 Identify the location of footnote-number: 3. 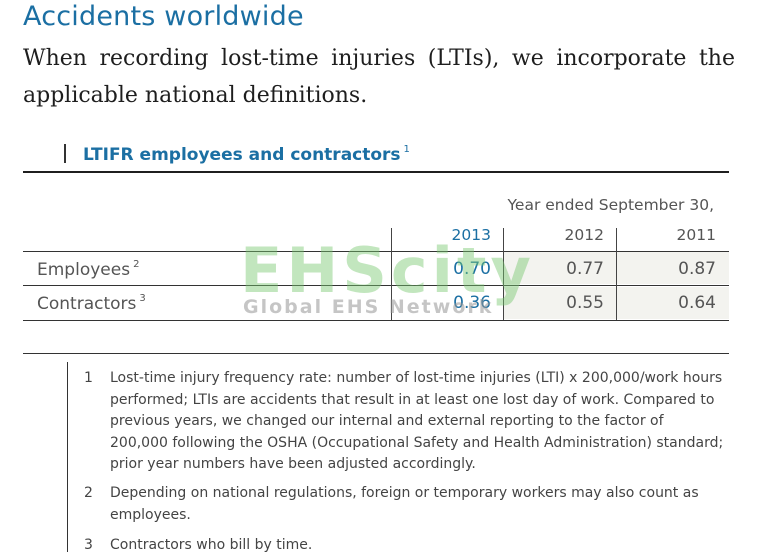
(88, 545).